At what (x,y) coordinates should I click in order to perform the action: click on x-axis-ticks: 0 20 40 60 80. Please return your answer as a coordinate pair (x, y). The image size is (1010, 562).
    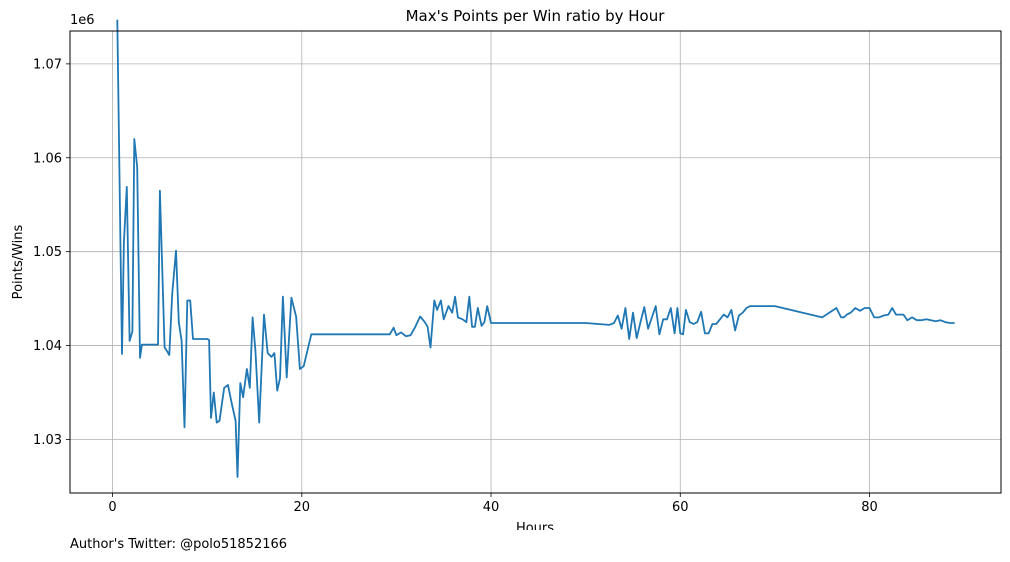
    Looking at the image, I should click on (493, 504).